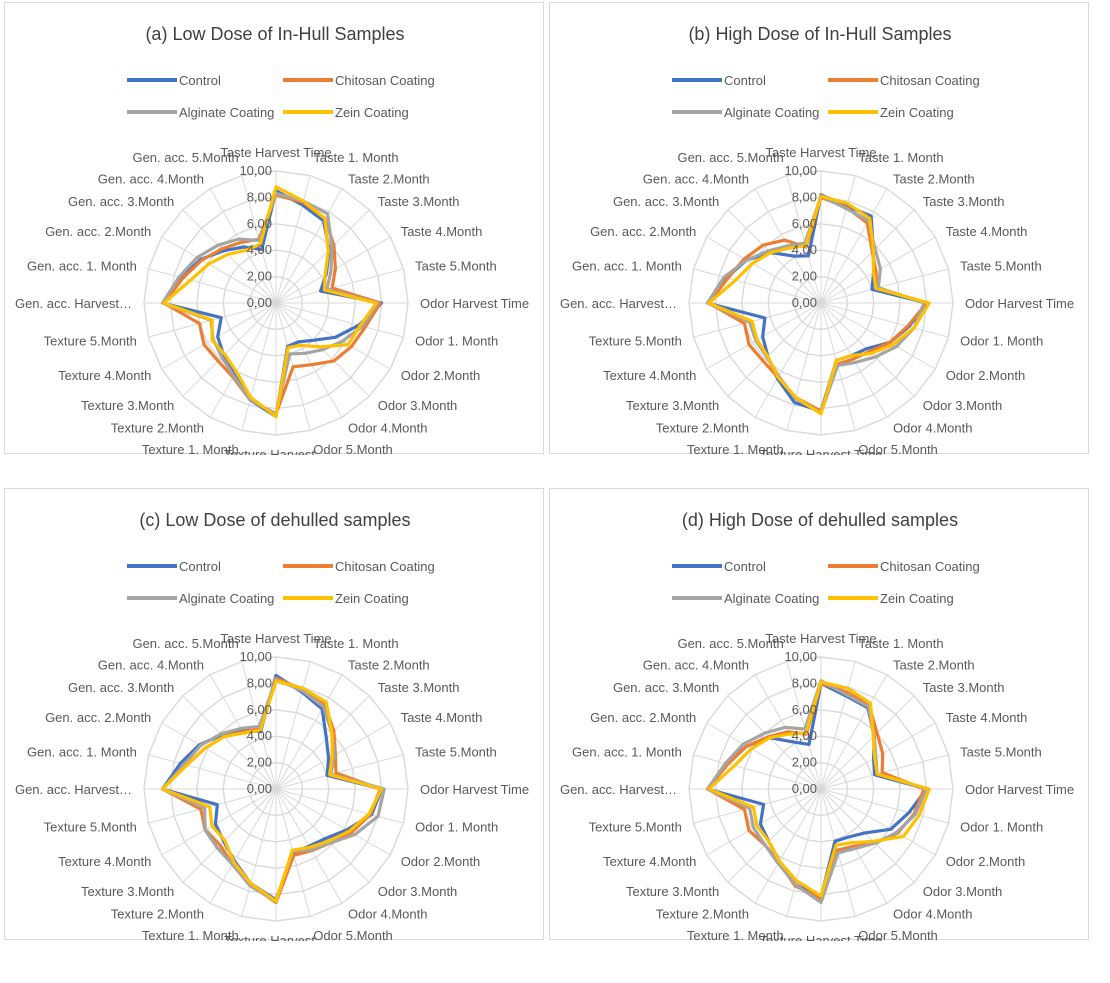 The height and width of the screenshot is (983, 1110). What do you see at coordinates (274, 34) in the screenshot?
I see `chart-title: (a) Low Dose of In-Hull Samples` at bounding box center [274, 34].